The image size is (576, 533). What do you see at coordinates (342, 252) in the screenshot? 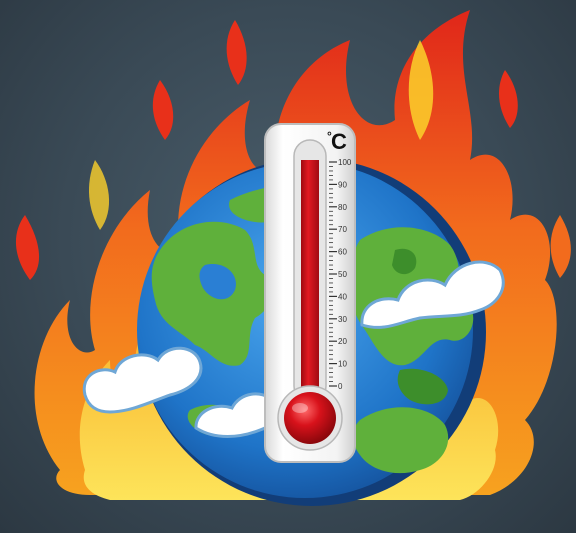
I see `tick-label: 60` at bounding box center [342, 252].